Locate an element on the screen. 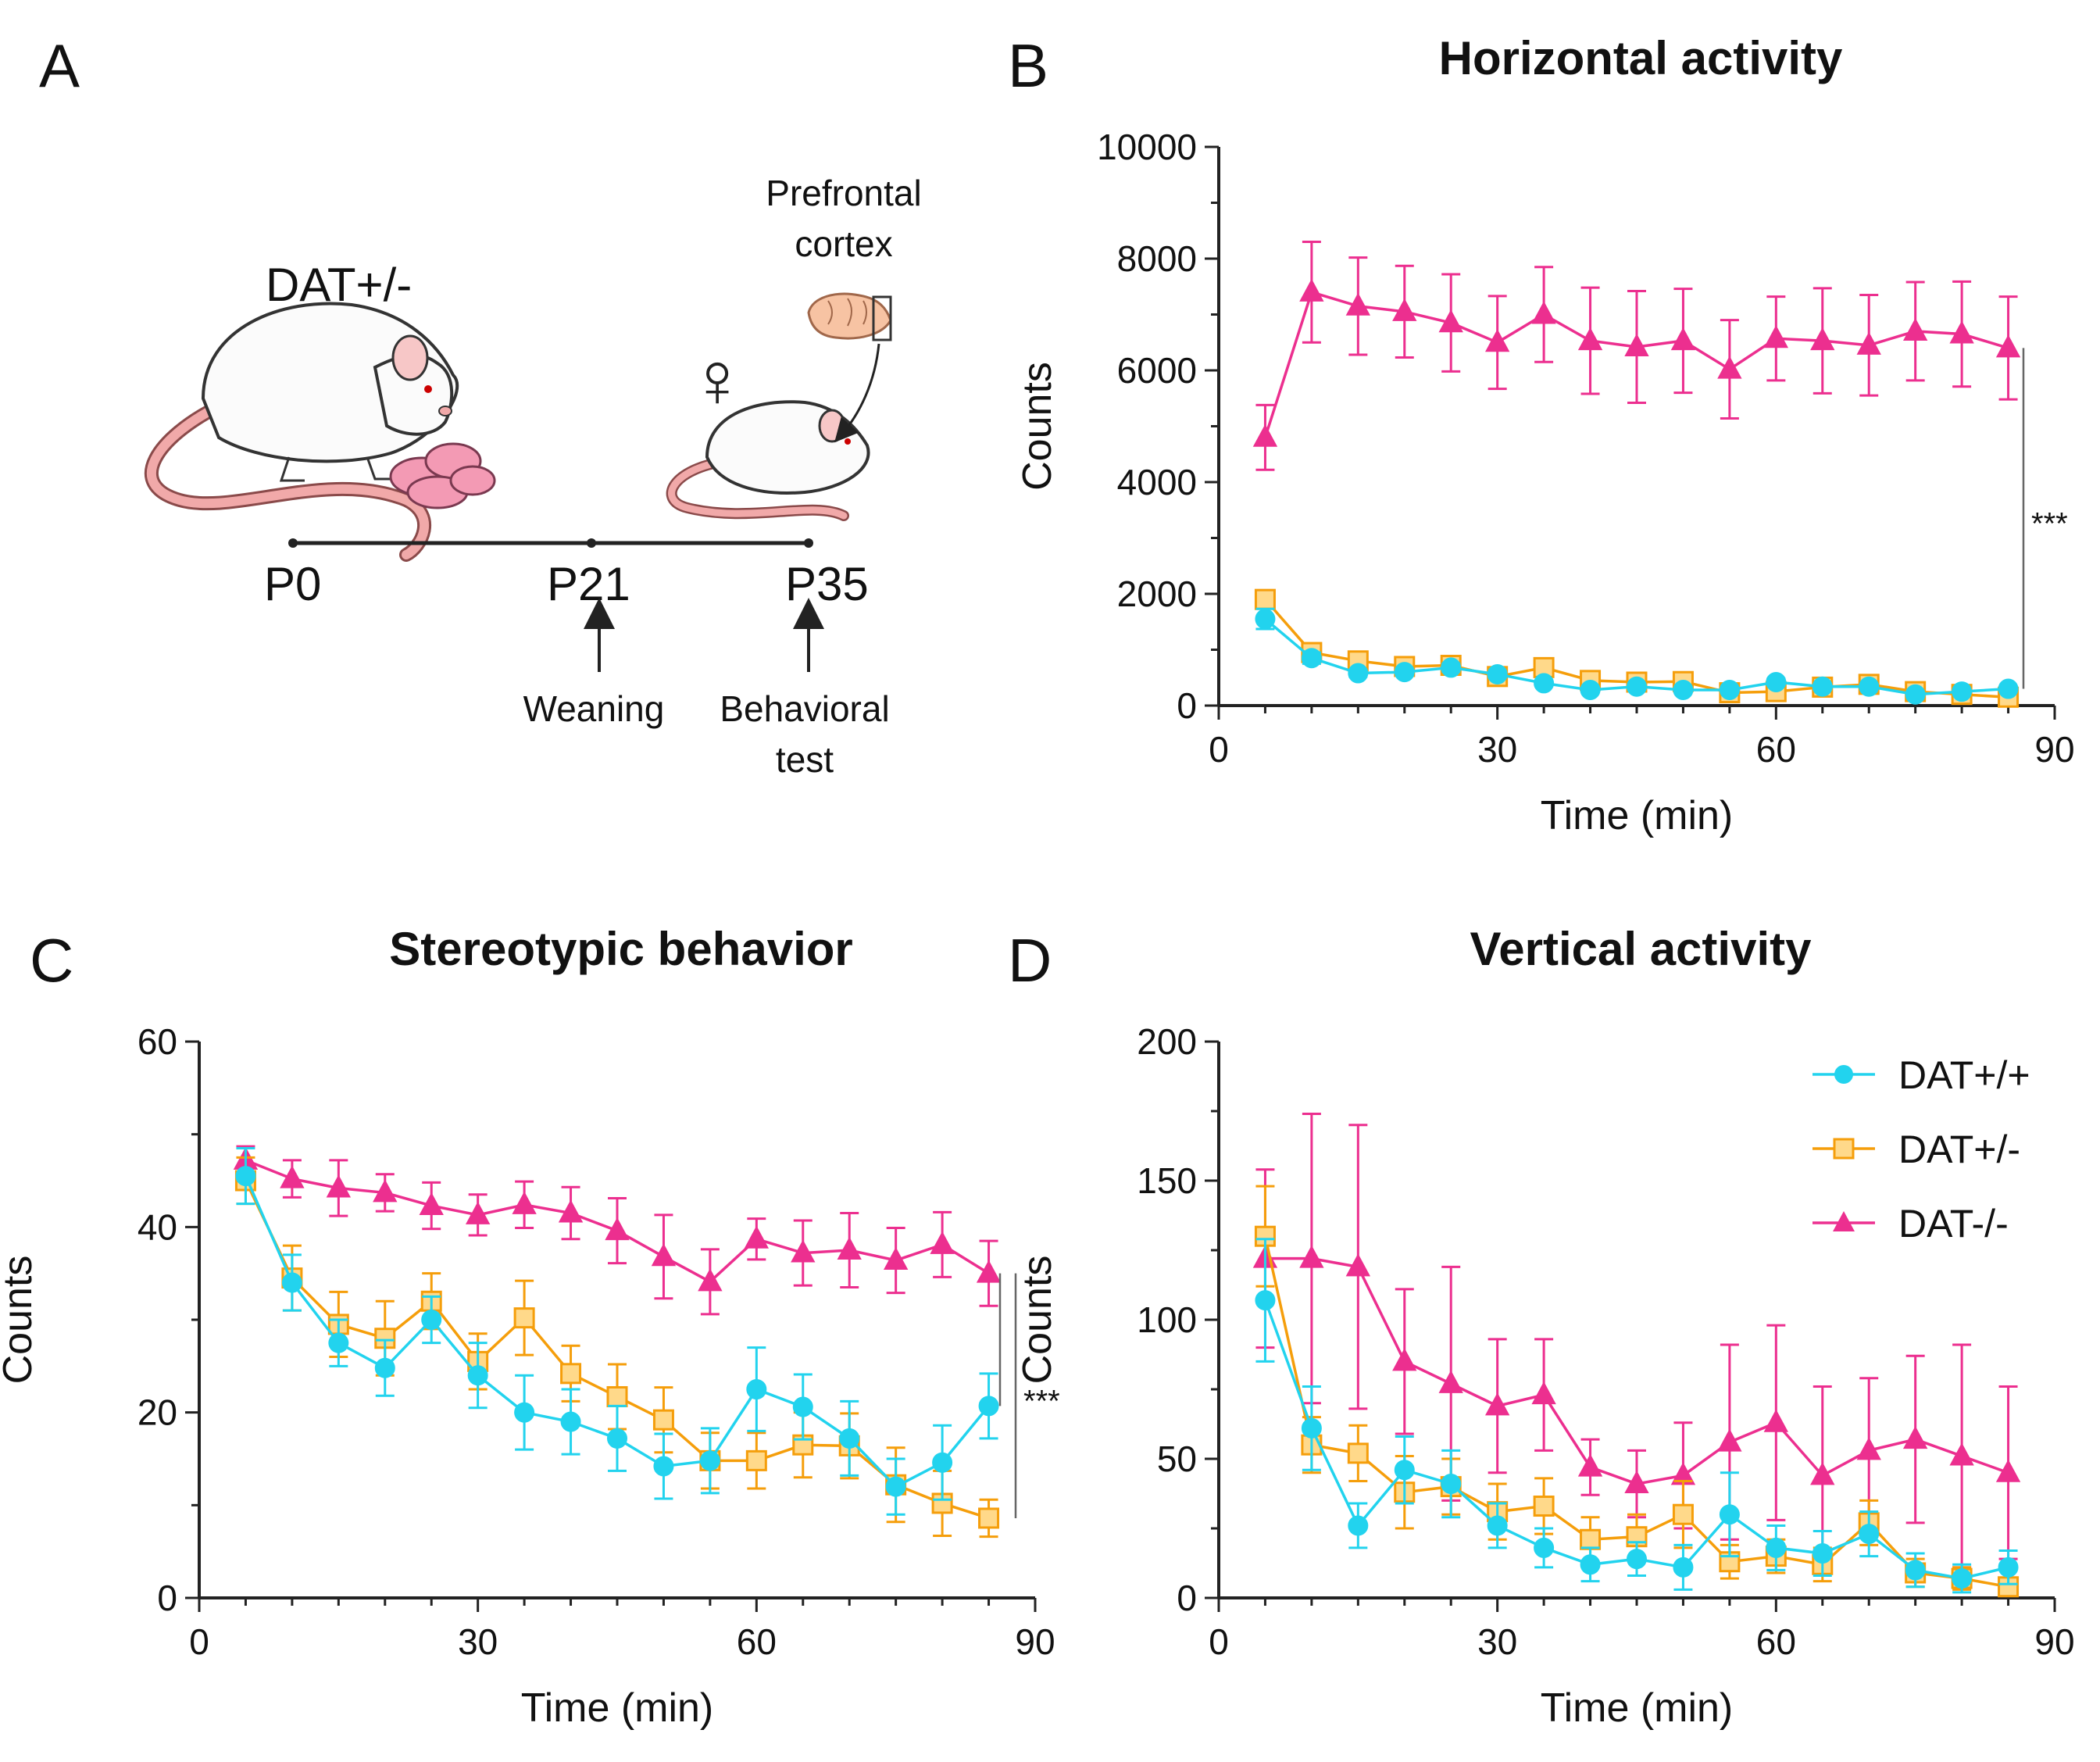 The image size is (2100, 1762). female-symbol: ♀ is located at coordinates (717, 380).